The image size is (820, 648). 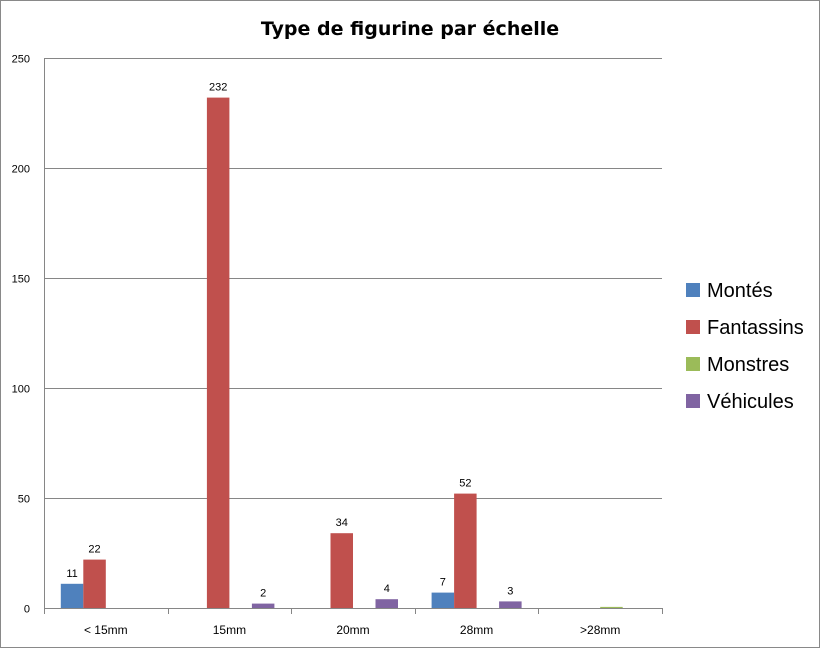 I want to click on x-tick-label: >28mm, so click(x=600, y=630).